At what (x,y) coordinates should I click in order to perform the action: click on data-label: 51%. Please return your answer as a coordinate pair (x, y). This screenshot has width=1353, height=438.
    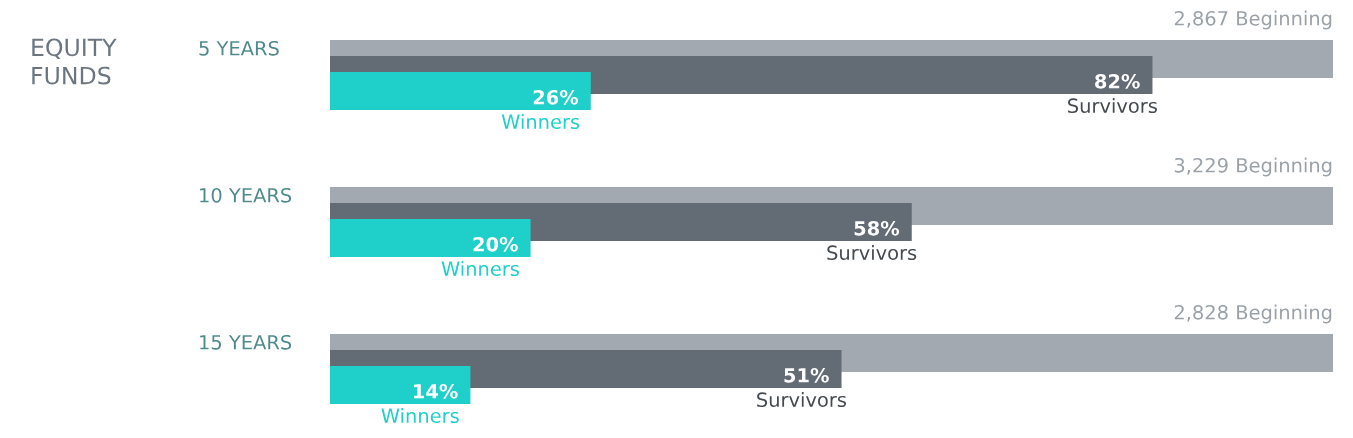
    Looking at the image, I should click on (806, 375).